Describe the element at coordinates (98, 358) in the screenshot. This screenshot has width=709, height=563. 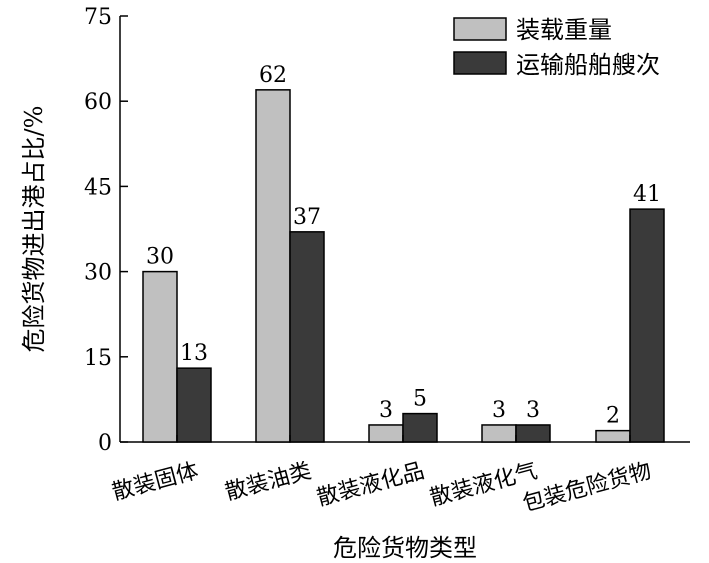
I see `y-tick-label-1: 15` at that location.